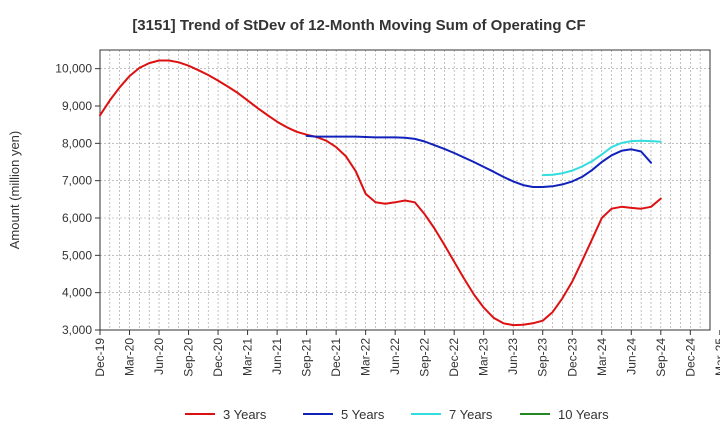  Describe the element at coordinates (484, 357) in the screenshot. I see `x-tick-label: Mar-23` at that location.